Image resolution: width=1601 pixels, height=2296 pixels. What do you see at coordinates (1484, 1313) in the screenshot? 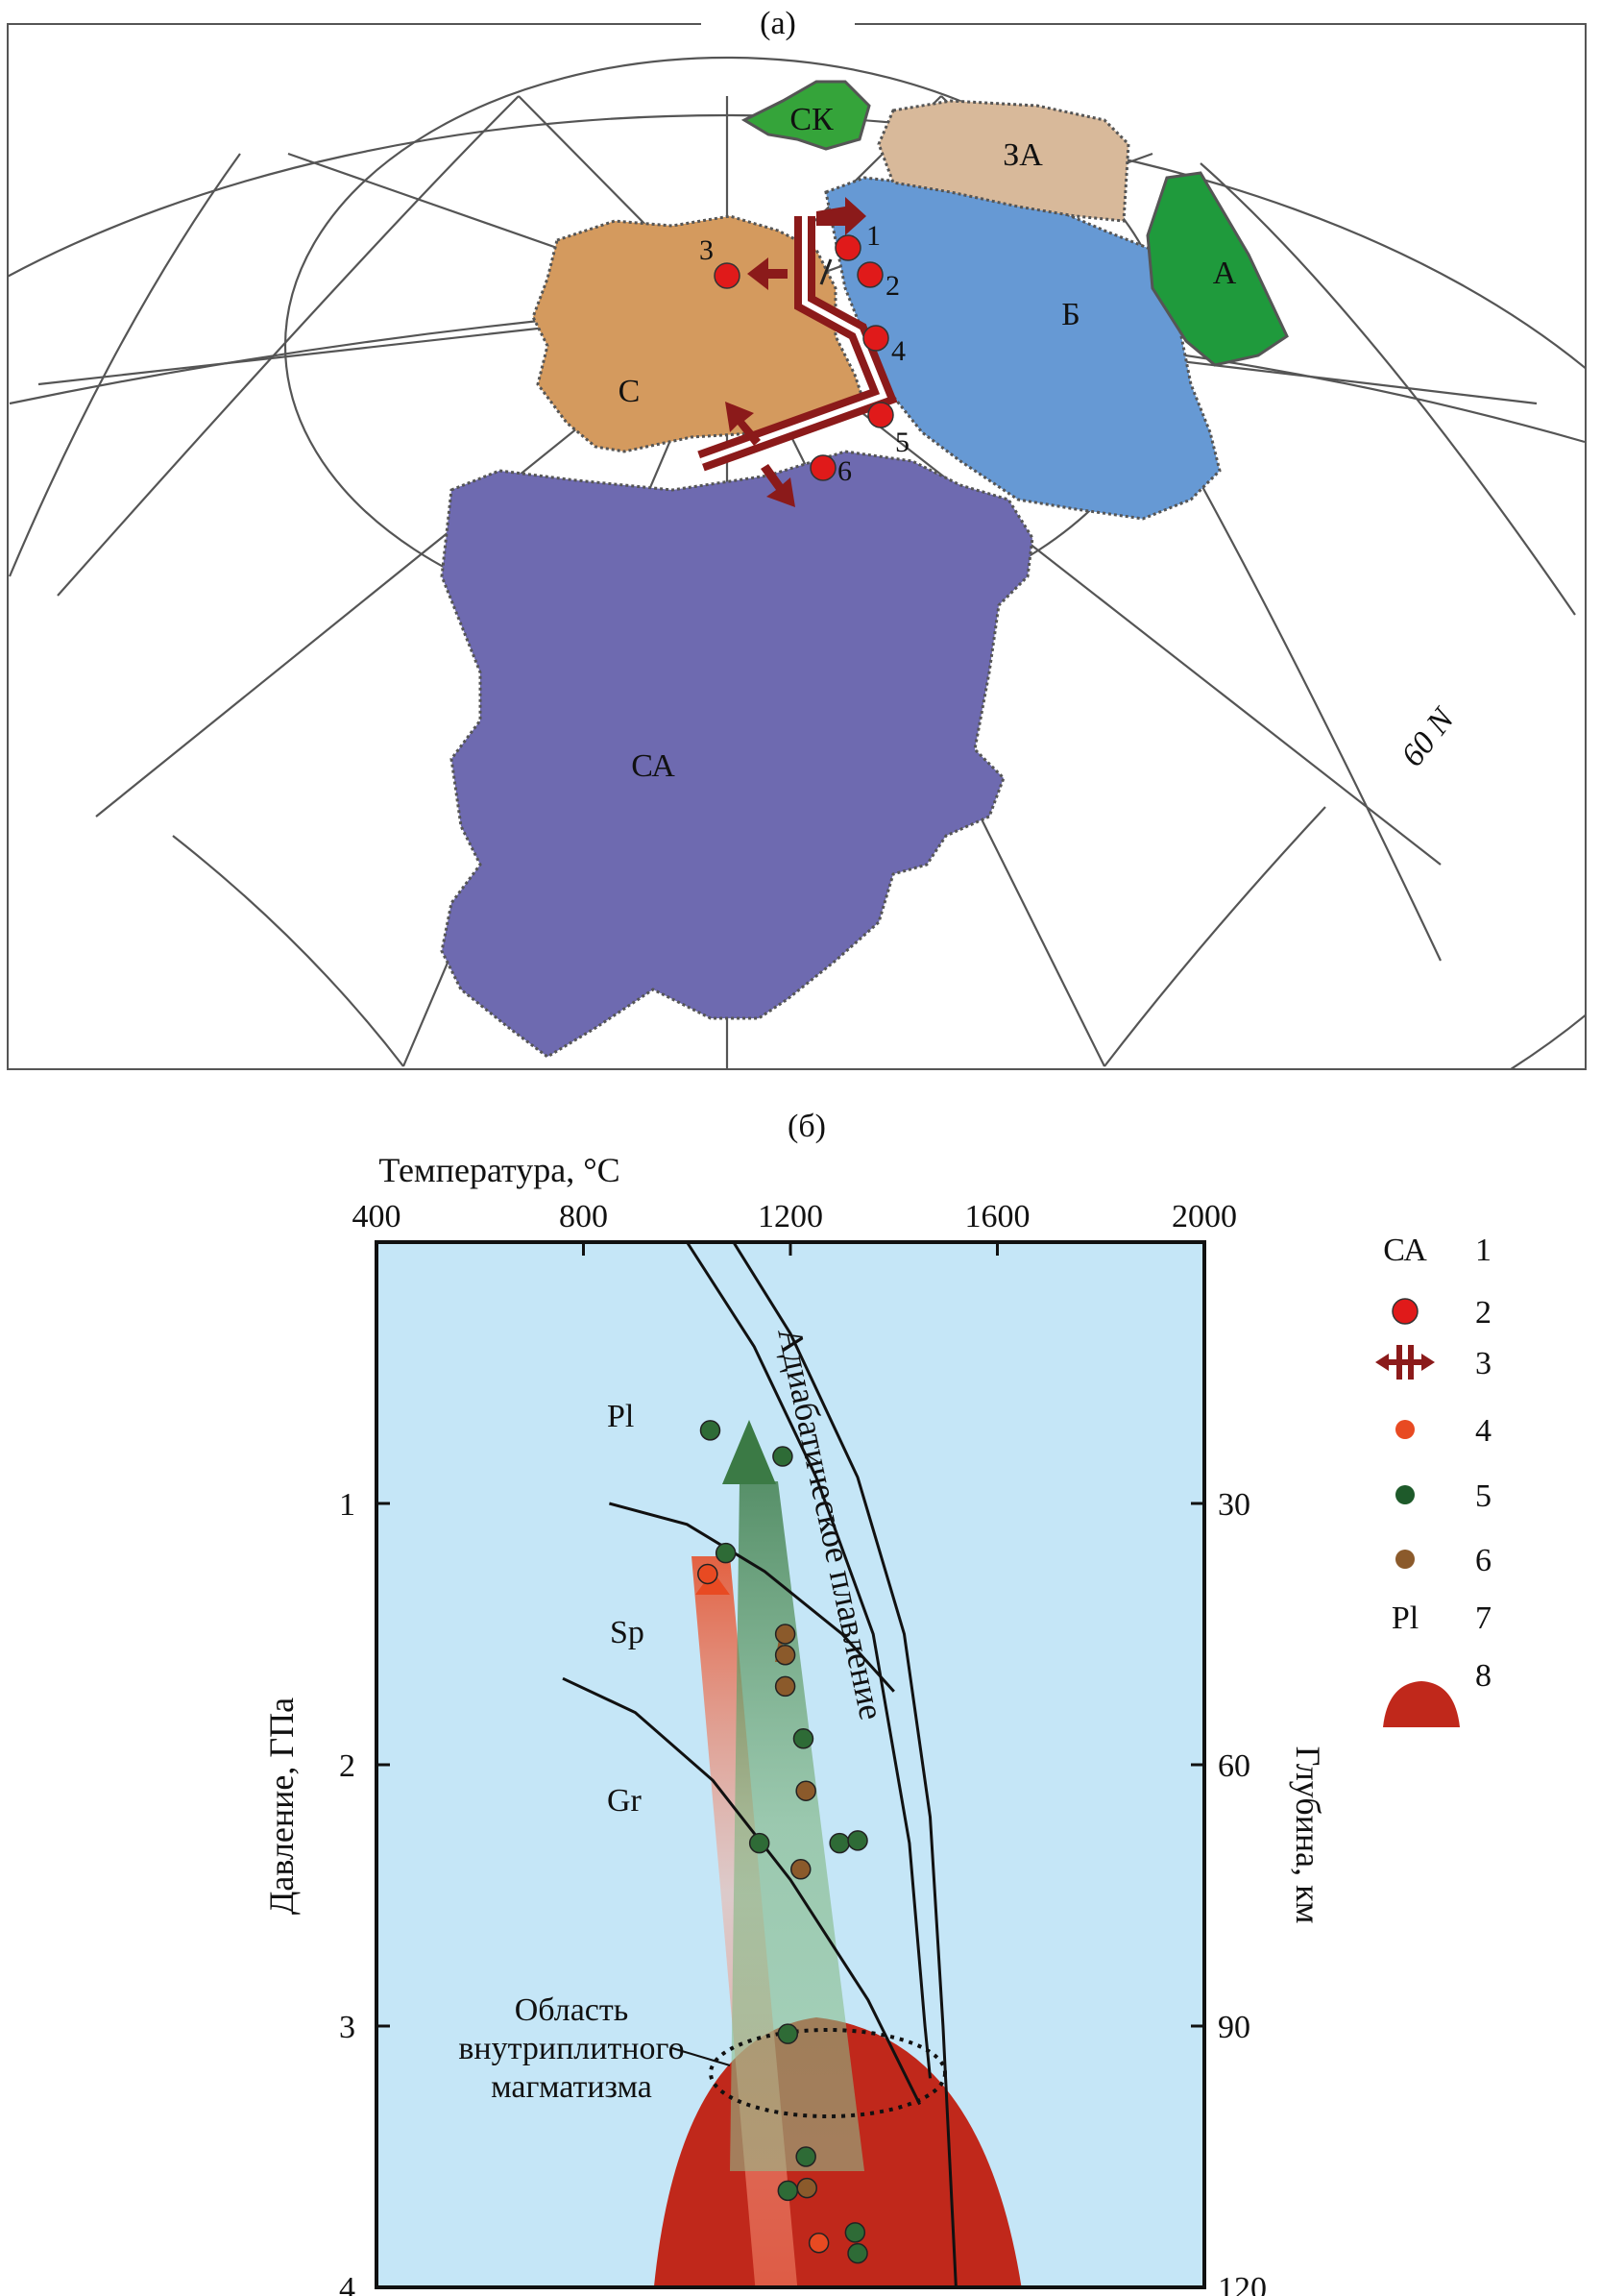
I see `legend-number-2: 2` at bounding box center [1484, 1313].